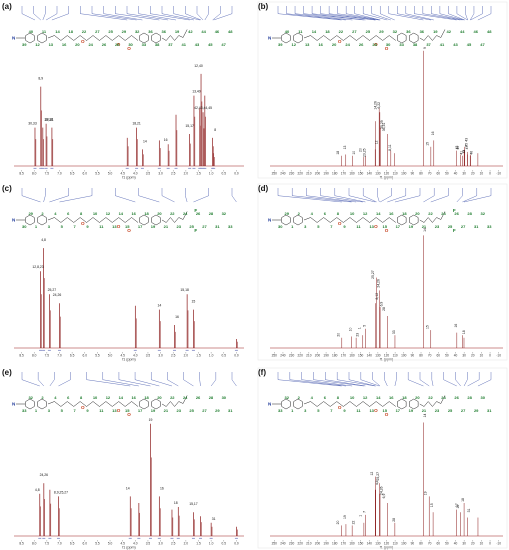  Describe the element at coordinates (129, 195) in the screenshot. I see `assignment-strip` at that location.